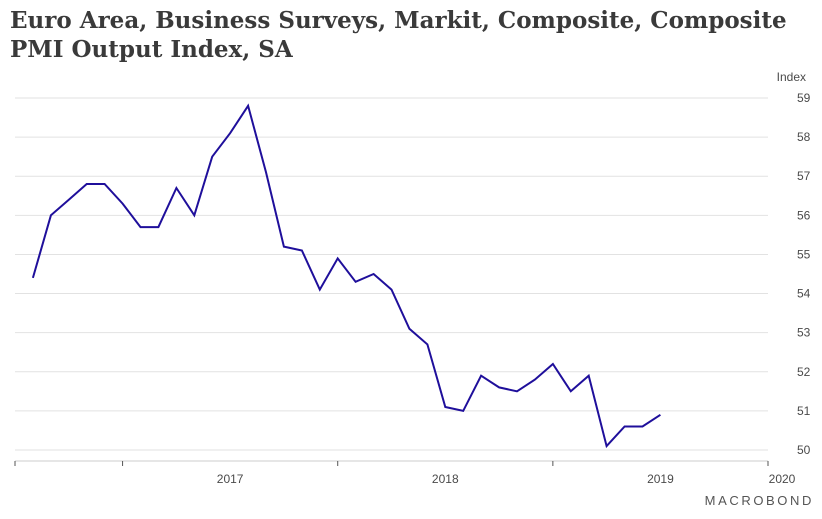 This screenshot has width=822, height=519. I want to click on y-tick-label: 50, so click(804, 450).